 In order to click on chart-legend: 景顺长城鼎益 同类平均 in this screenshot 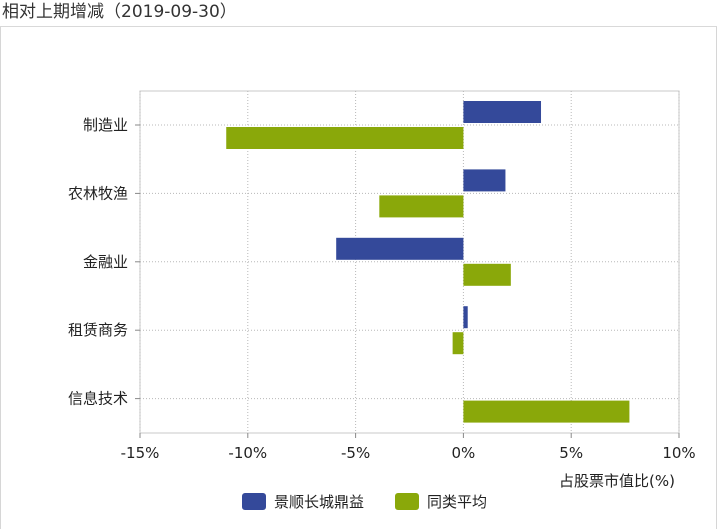, I will do `click(358, 503)`.